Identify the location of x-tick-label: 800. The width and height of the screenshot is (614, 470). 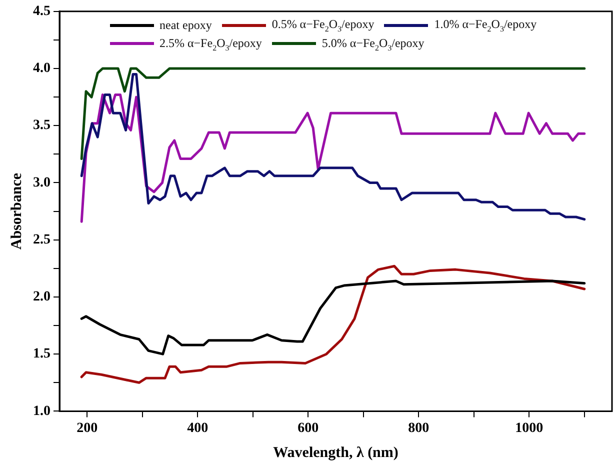
(419, 428).